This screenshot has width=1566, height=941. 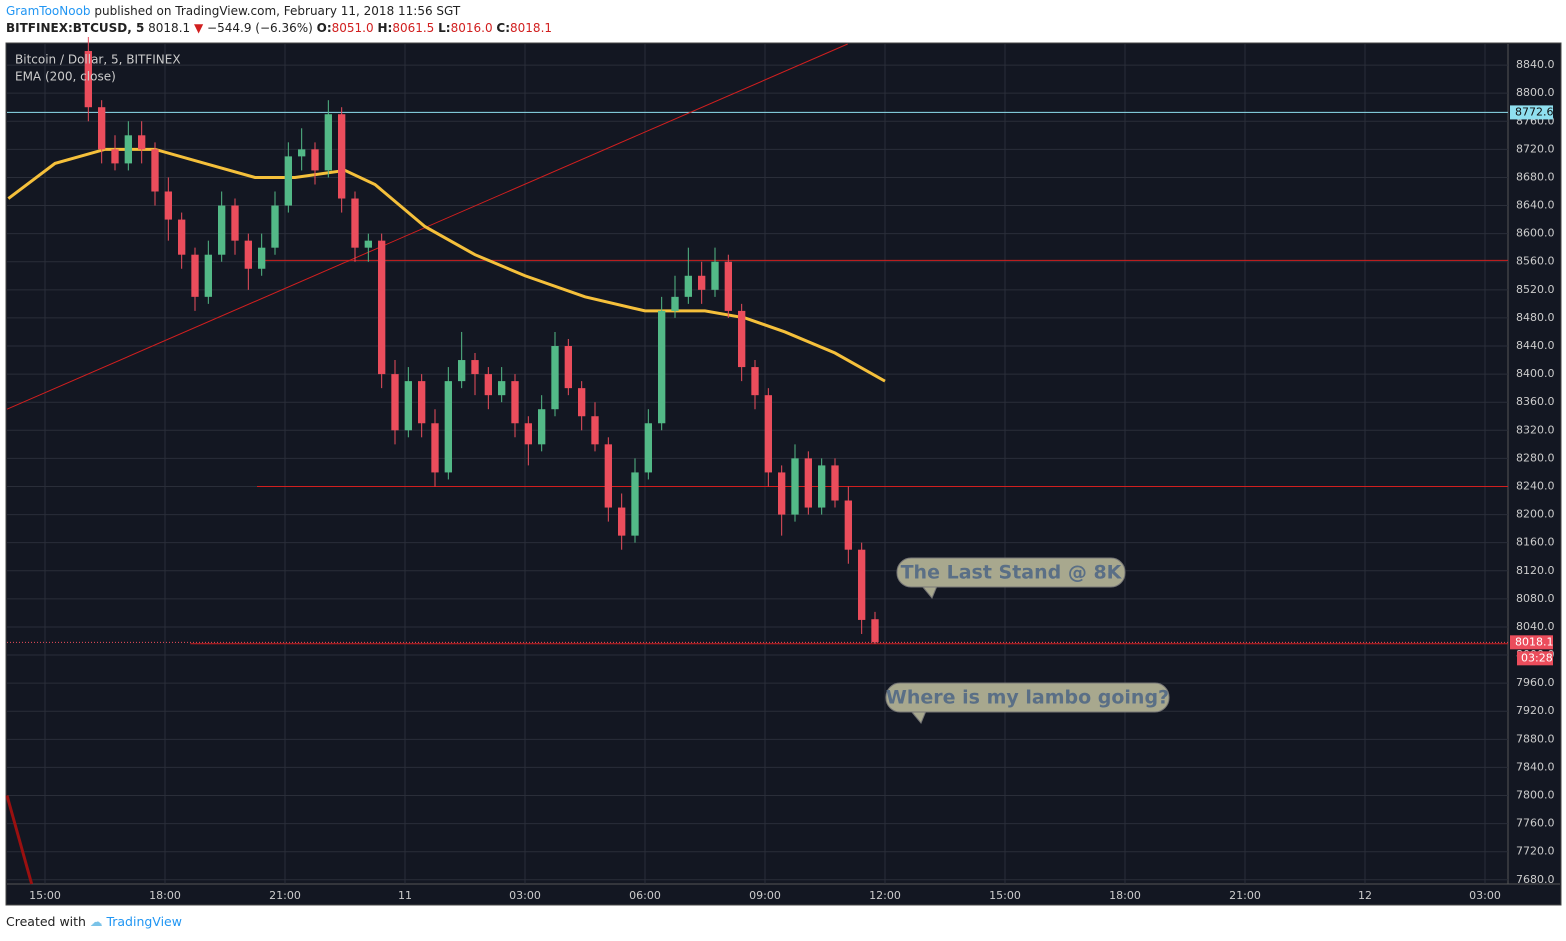 I want to click on x-tick-label: 21:00, so click(x=285, y=895).